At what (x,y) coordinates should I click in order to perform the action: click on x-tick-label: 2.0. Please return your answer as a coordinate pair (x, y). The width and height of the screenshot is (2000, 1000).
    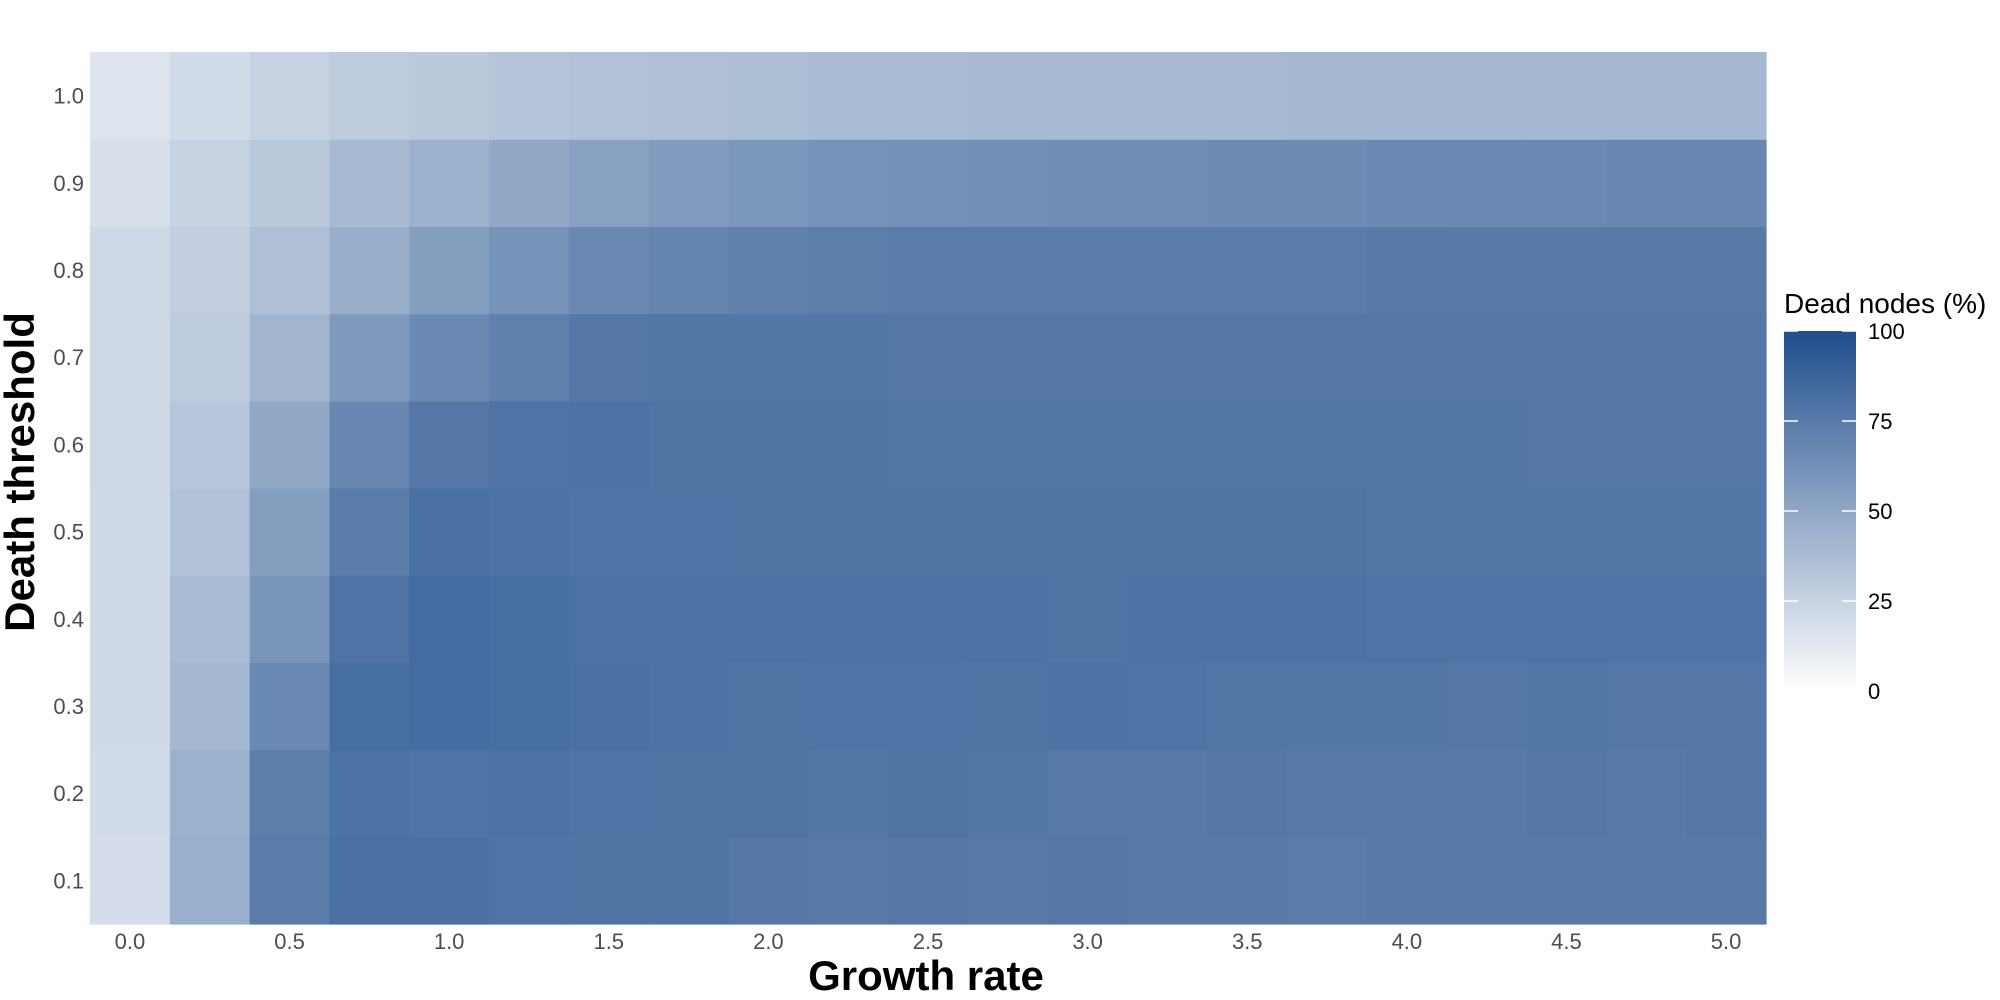
    Looking at the image, I should click on (768, 941).